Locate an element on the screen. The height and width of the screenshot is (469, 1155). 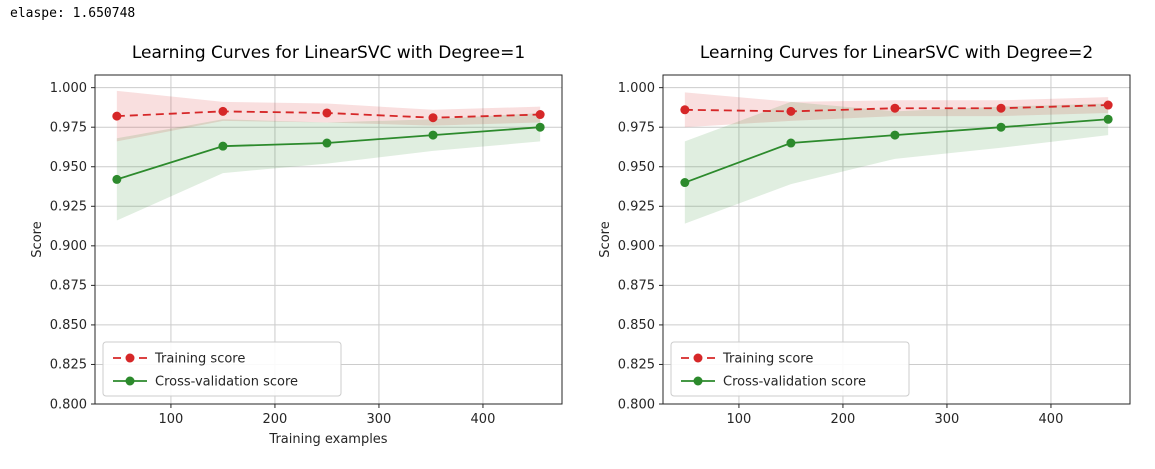
elapse-time-text: elaspe: 1.650748 is located at coordinates (73, 13).